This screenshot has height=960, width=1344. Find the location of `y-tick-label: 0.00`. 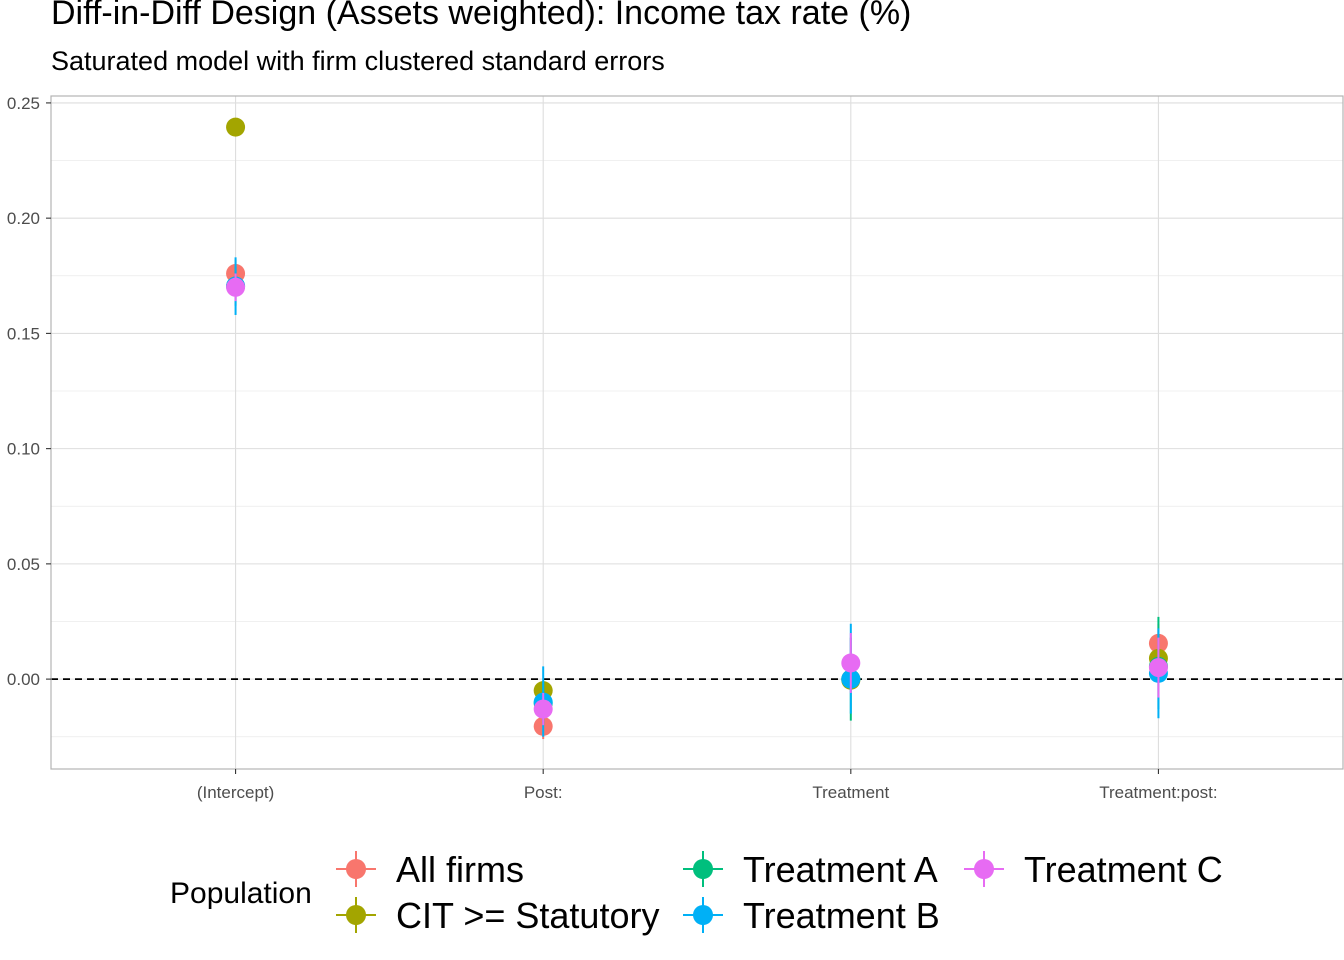

y-tick-label: 0.00 is located at coordinates (23, 679).